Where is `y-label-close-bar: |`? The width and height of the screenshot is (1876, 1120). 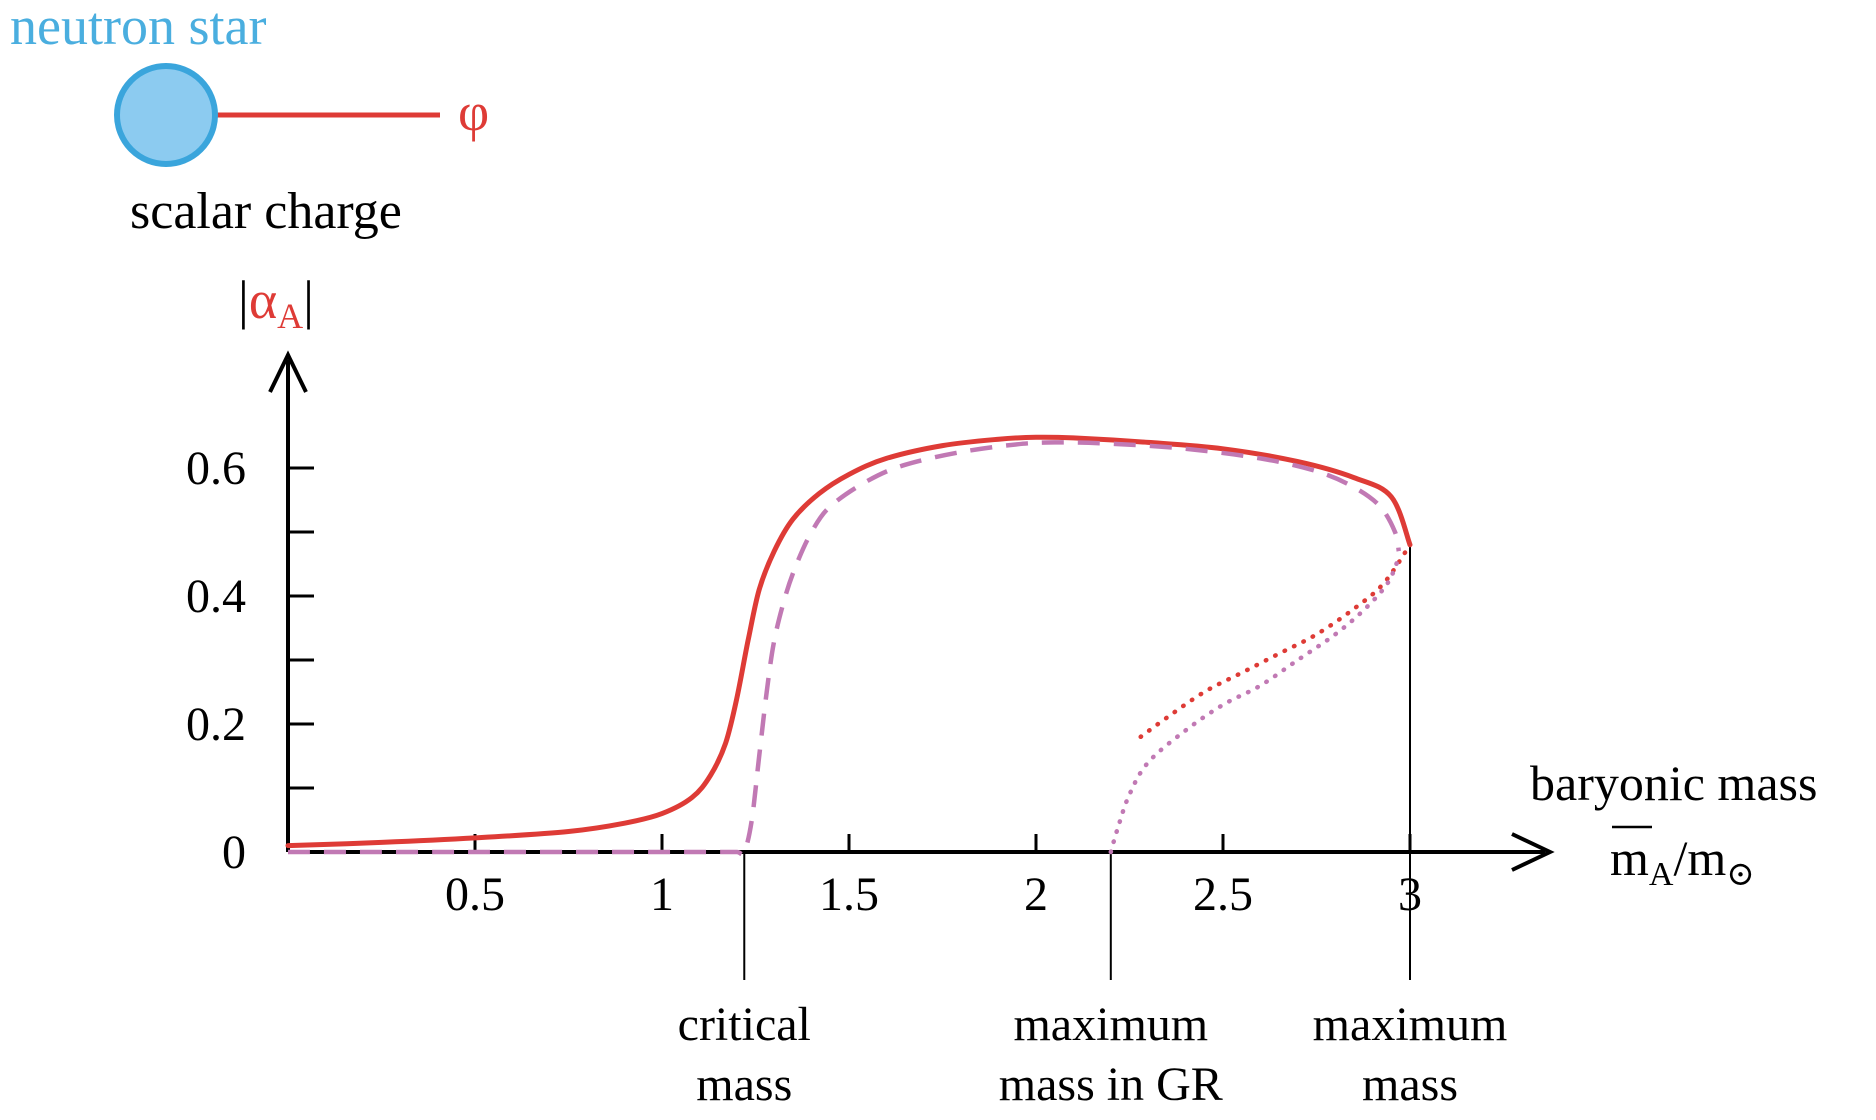
y-label-close-bar: | is located at coordinates (308, 300).